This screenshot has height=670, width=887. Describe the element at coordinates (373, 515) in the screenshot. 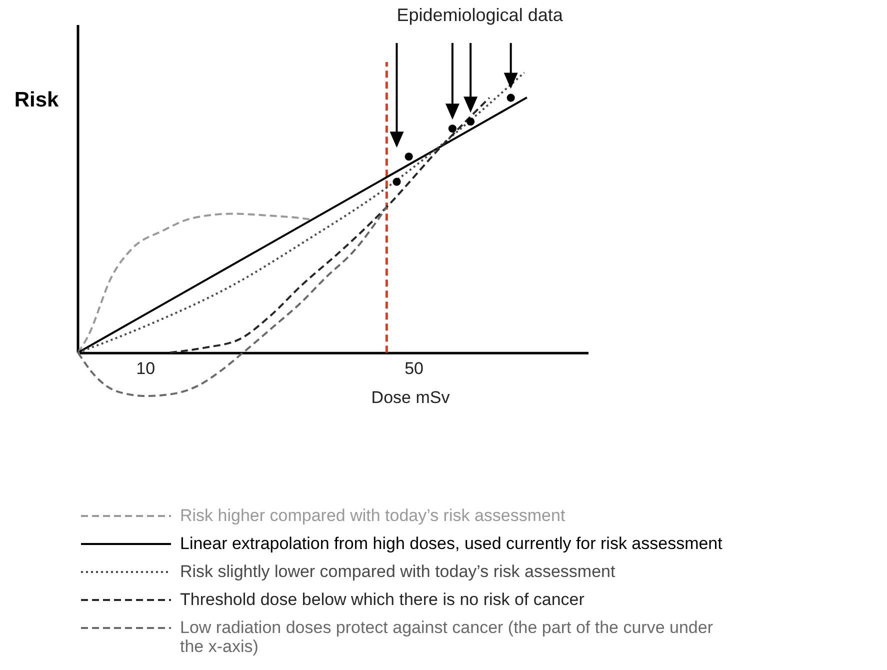

I see `text: Risk higher compared with today’s risk assessment` at that location.